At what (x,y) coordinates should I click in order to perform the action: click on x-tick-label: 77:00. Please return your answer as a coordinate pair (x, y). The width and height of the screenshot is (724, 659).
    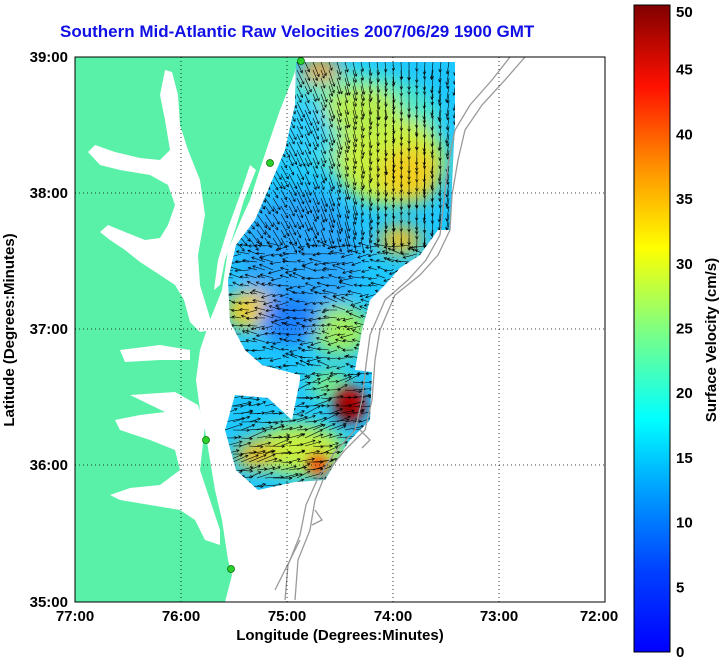
    Looking at the image, I should click on (75, 616).